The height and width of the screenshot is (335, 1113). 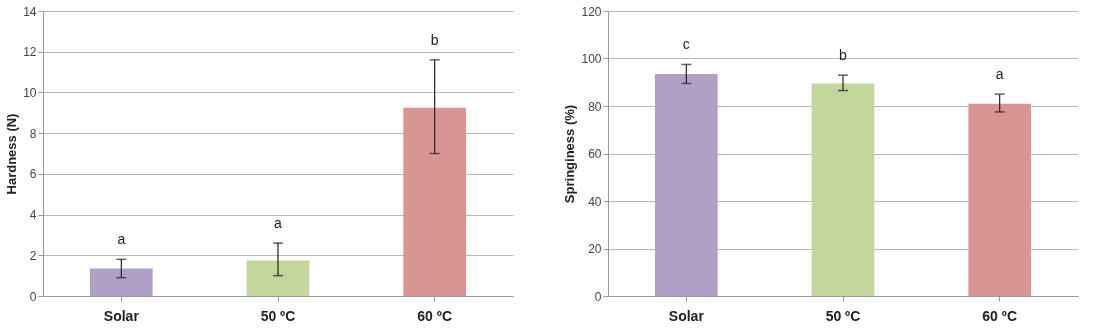 I want to click on y-tick-label: 2, so click(x=33, y=255).